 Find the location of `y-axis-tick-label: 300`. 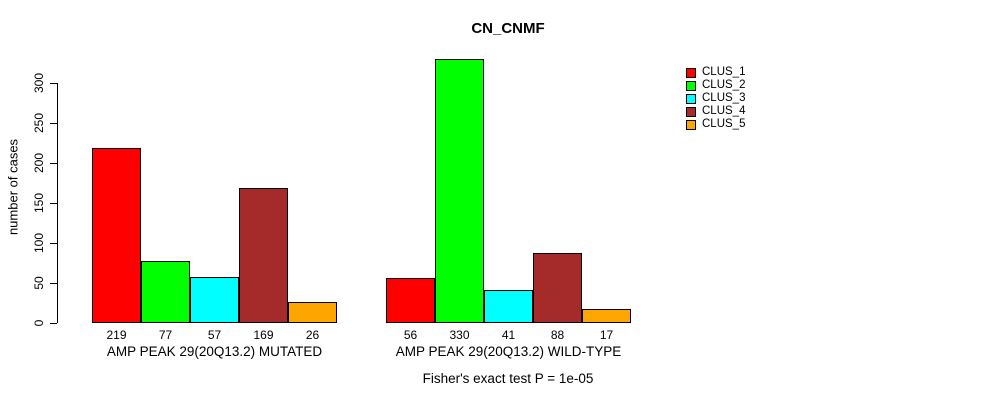

y-axis-tick-label: 300 is located at coordinates (39, 83).